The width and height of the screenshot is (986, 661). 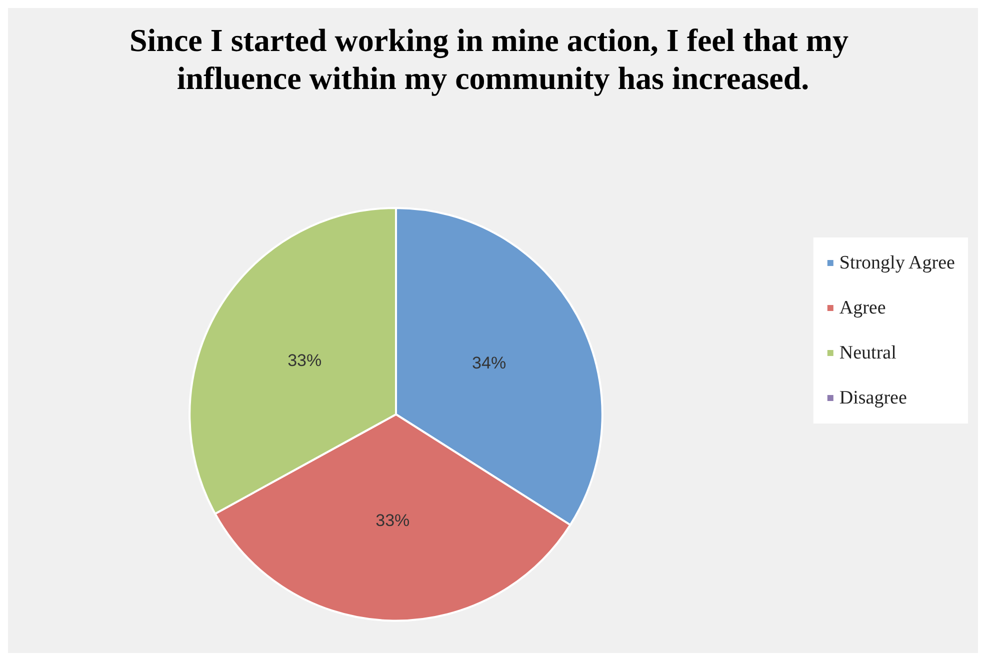 I want to click on legend-label: Agree, so click(x=862, y=308).